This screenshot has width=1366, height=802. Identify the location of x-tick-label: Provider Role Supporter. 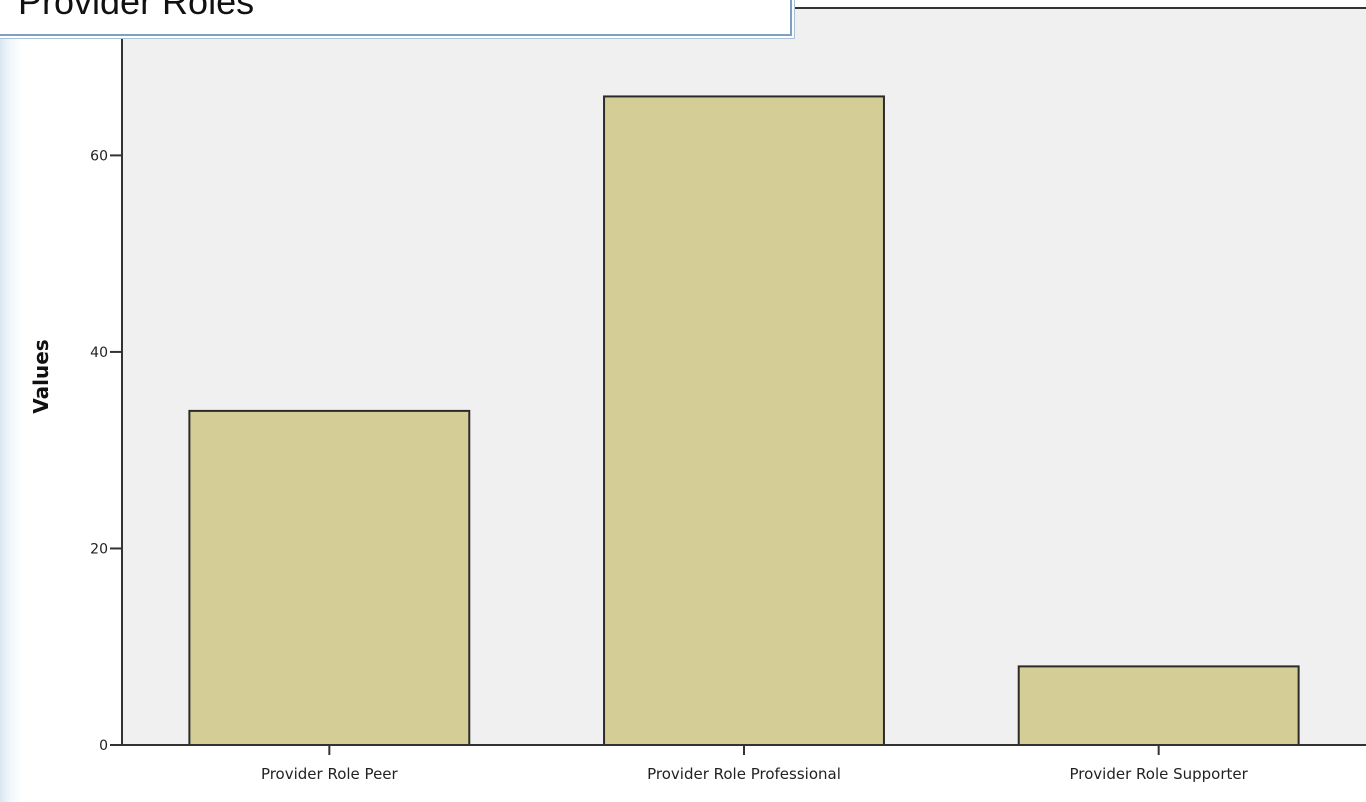
(1159, 774).